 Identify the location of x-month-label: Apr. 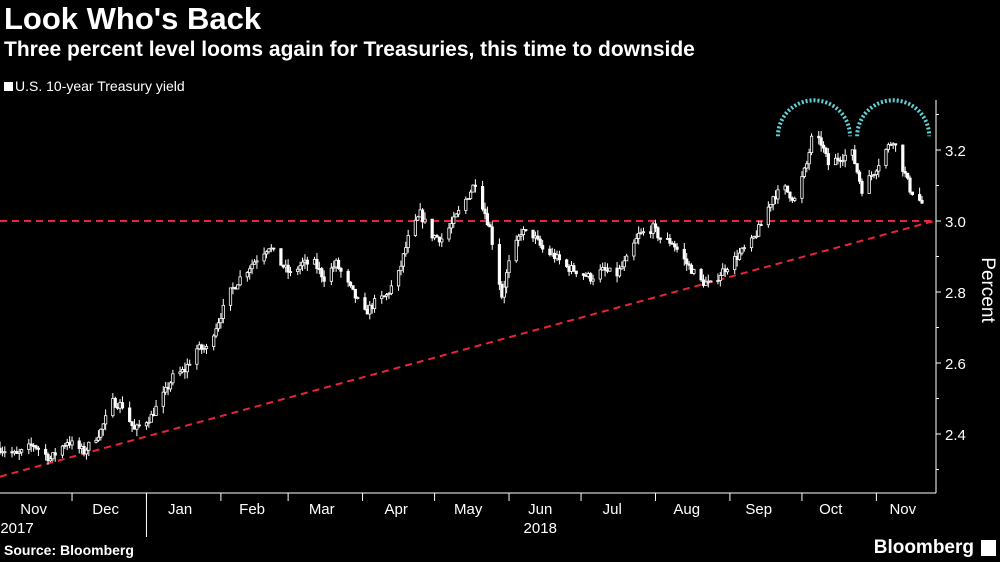
(396, 509).